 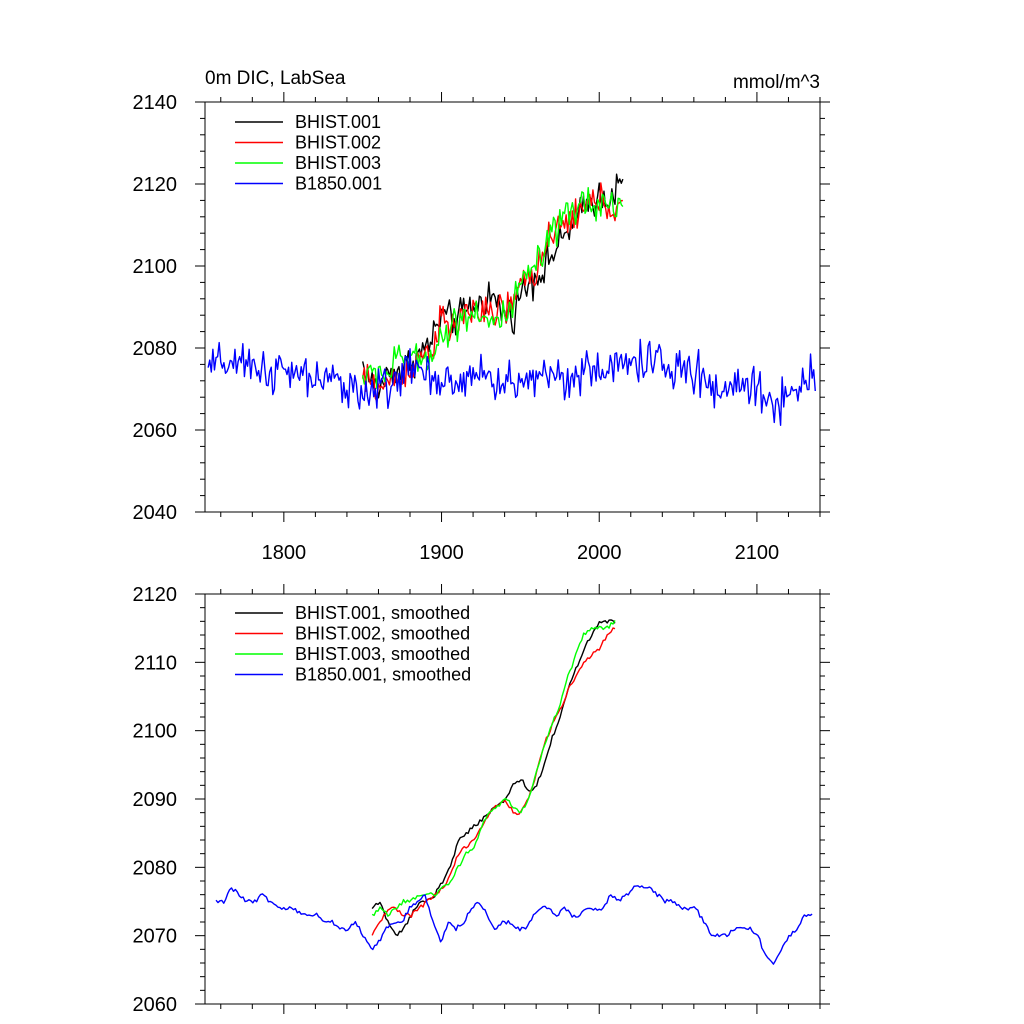 I want to click on units-label: mmol/m^3, so click(x=776, y=82).